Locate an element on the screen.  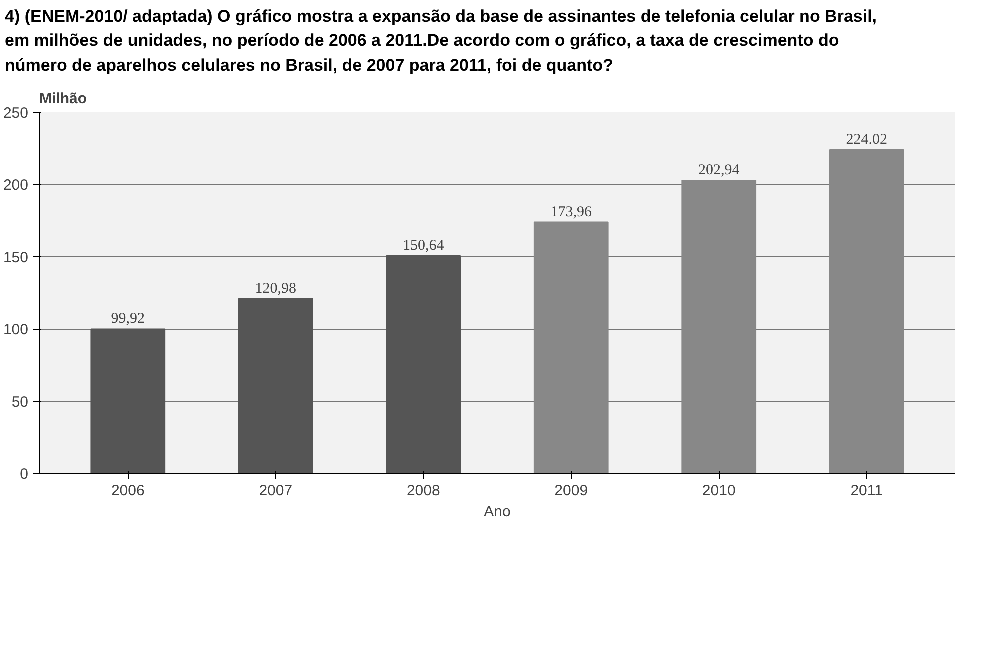
x-tick-label: 2009 is located at coordinates (571, 491).